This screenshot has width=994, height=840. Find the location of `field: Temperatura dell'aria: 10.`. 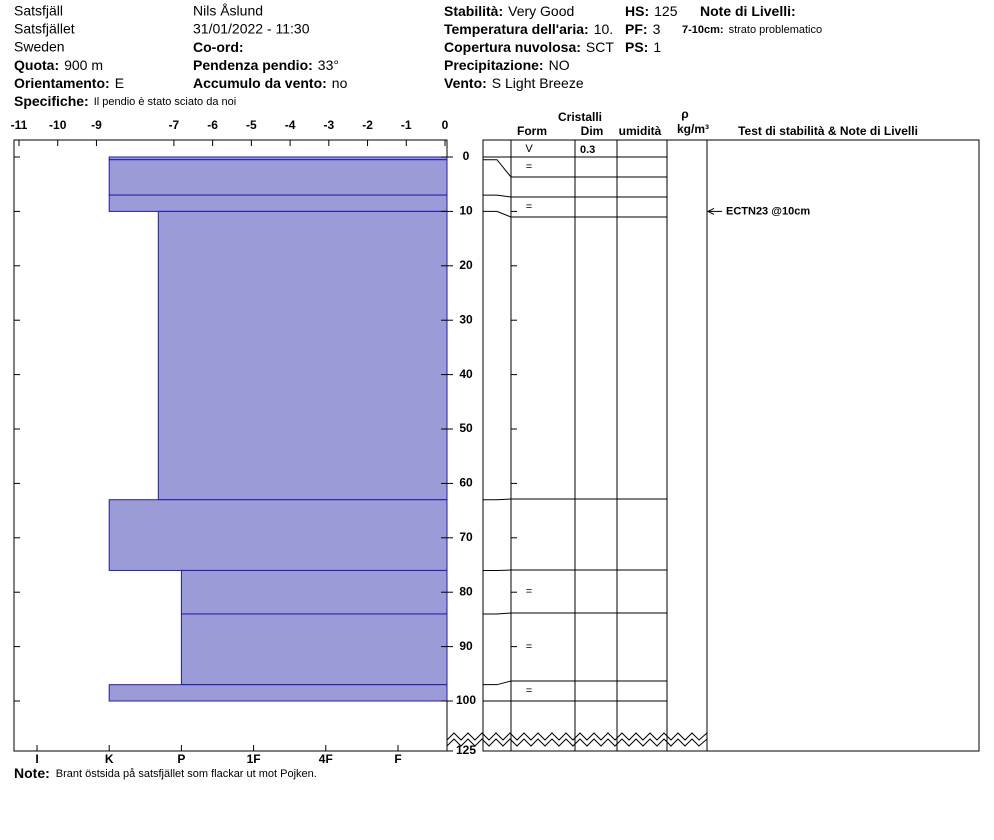

field: Temperatura dell'aria: 10. is located at coordinates (528, 29).